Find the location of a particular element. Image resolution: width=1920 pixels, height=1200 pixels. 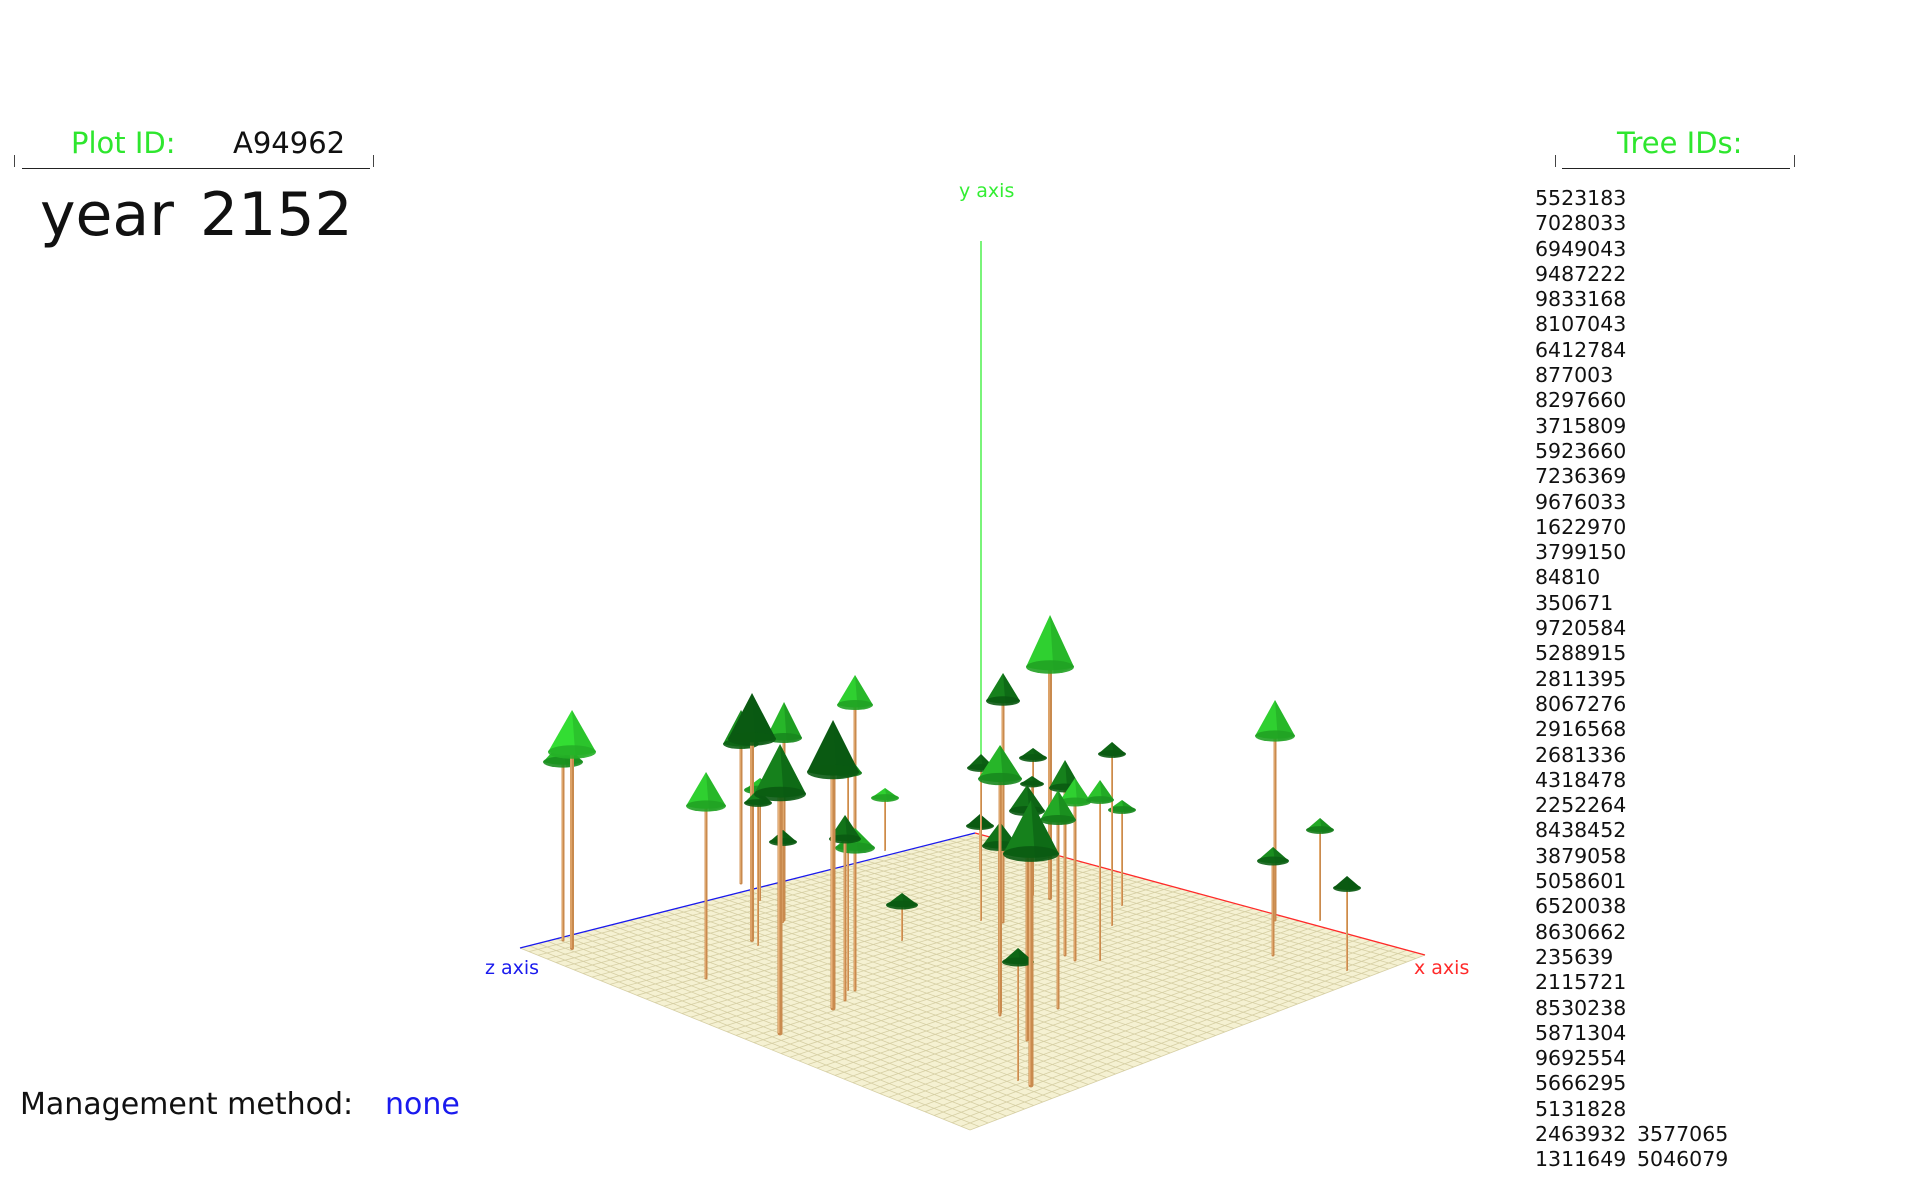

tree-id-row: 5131828 is located at coordinates (1631, 1109).